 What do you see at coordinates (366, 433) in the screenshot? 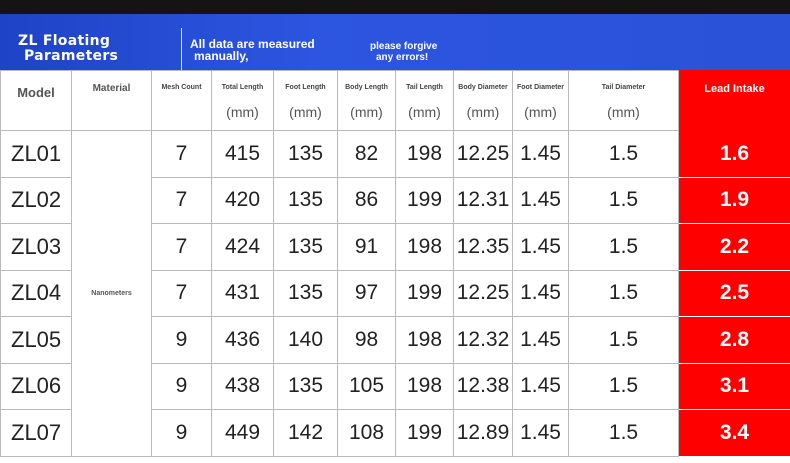
I see `body-length-cell: 108` at bounding box center [366, 433].